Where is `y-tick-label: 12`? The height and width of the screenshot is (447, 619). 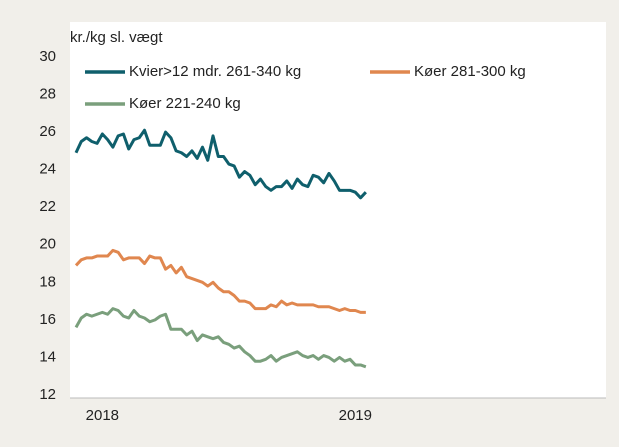
y-tick-label: 12 is located at coordinates (47, 394).